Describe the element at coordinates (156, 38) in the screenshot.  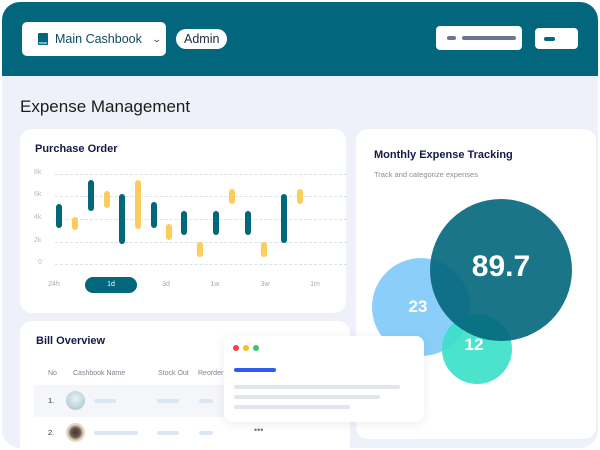
I see `chevron-down-icon: ⌄` at that location.